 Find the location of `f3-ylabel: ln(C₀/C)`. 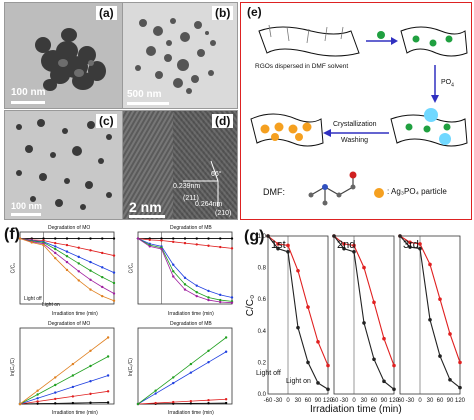

f3-ylabel: ln(C₀/C) is located at coordinates (12, 367).